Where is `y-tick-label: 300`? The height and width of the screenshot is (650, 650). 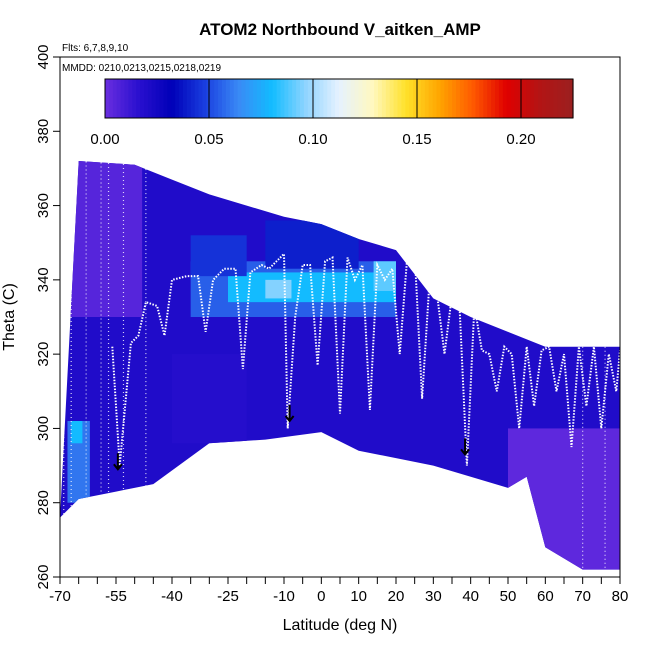 y-tick-label: 300 is located at coordinates (43, 428).